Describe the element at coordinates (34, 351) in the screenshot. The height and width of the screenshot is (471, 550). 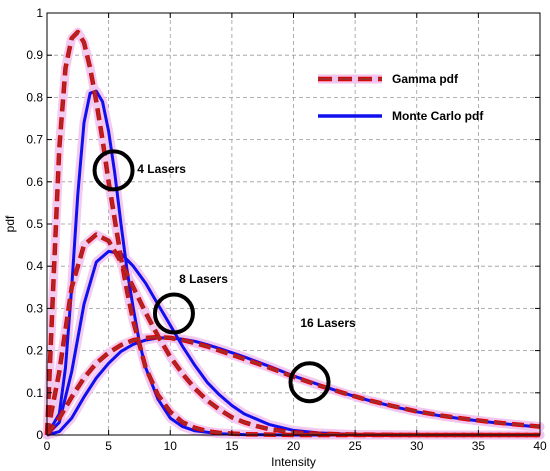
I see `y-tick-label: 0.2` at that location.